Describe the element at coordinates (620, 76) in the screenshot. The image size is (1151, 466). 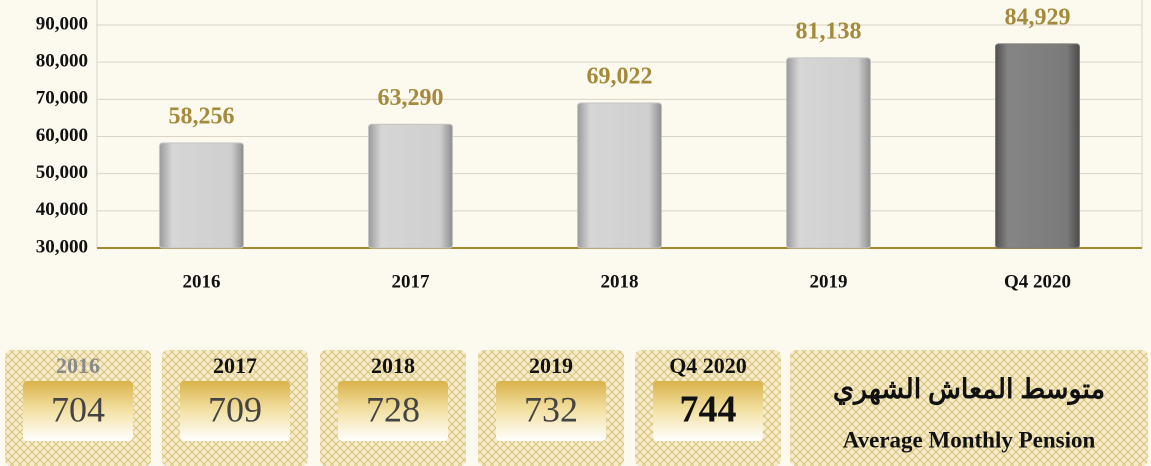
I see `data-label: 69,022` at that location.